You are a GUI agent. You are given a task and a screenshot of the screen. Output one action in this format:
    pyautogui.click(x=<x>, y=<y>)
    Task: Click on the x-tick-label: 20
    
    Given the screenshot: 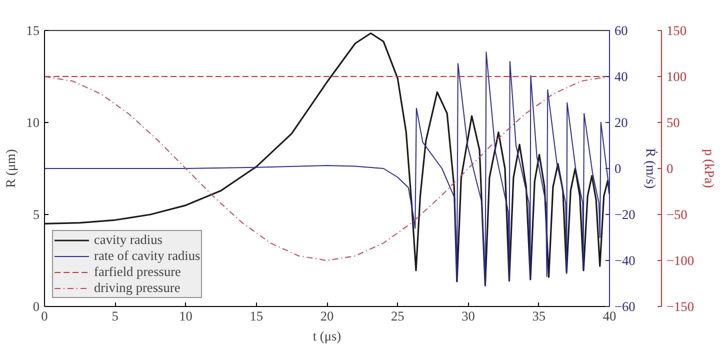 What is the action you would take?
    pyautogui.click(x=327, y=316)
    